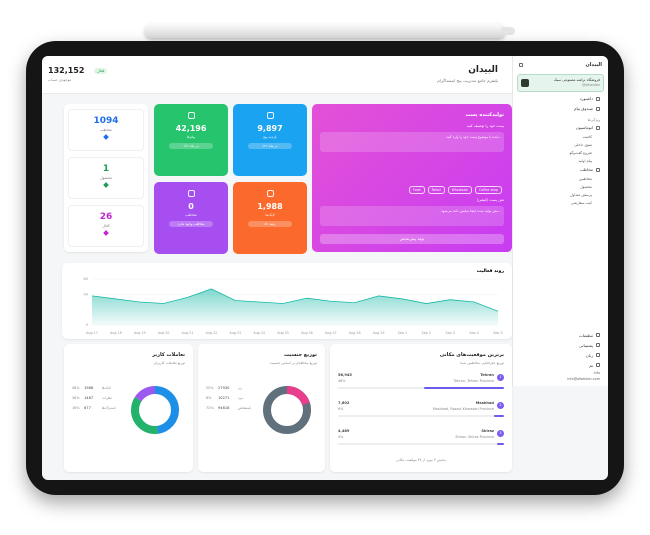 This screenshot has width=650, height=535. What do you see at coordinates (560, 365) in the screenshot?
I see `sidebar-item-theme: تم` at bounding box center [560, 365].